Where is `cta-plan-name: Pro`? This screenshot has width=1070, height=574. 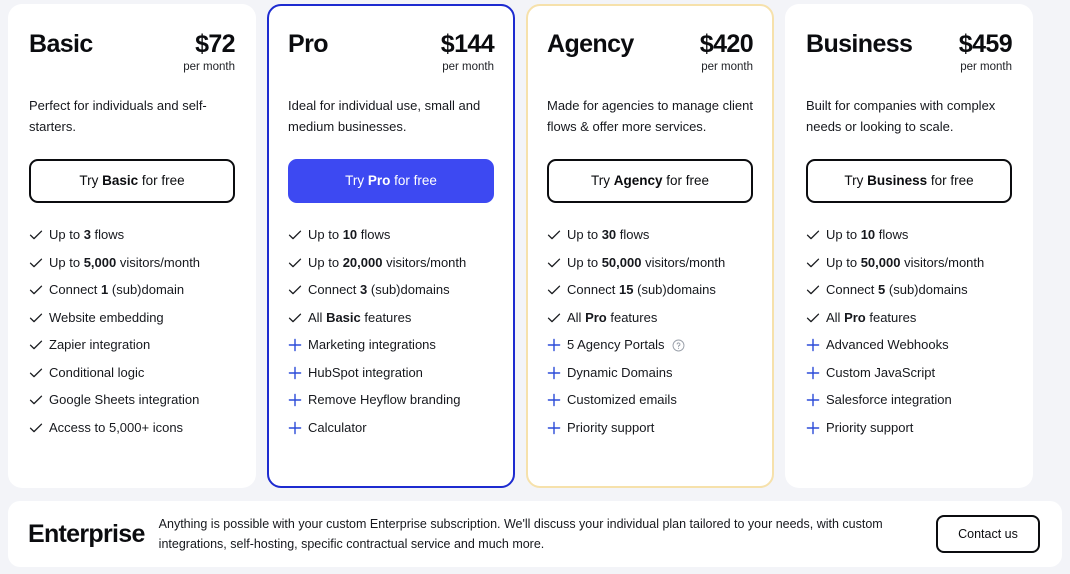
cta-plan-name: Pro is located at coordinates (379, 180).